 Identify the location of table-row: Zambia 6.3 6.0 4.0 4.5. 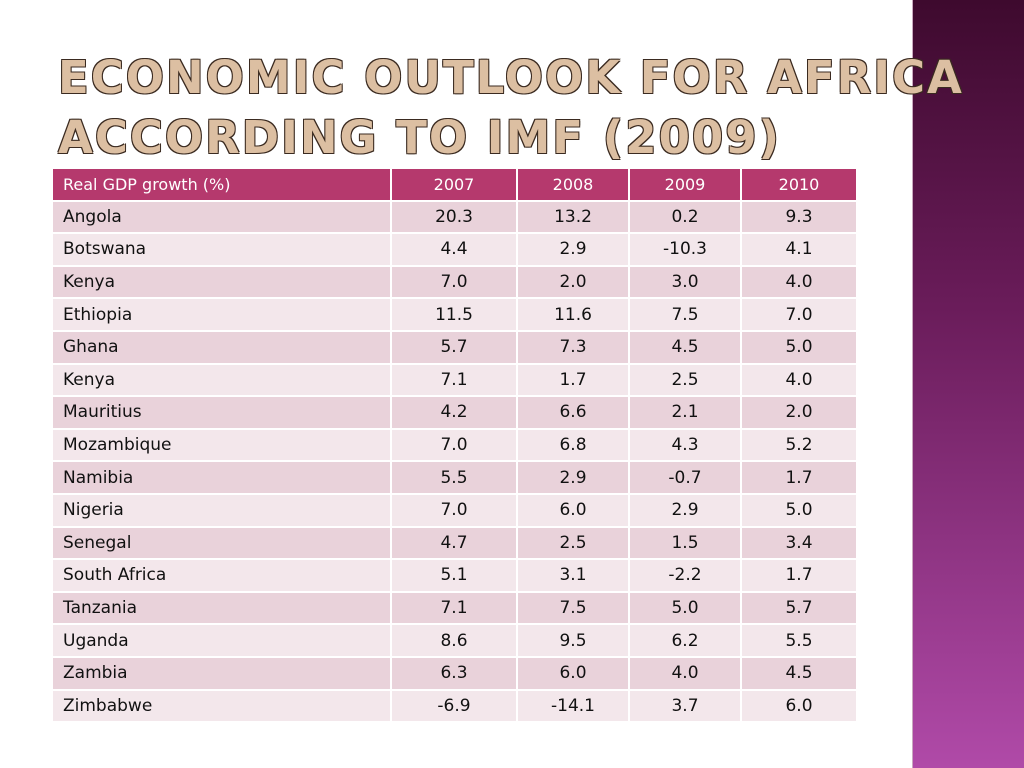
(454, 673).